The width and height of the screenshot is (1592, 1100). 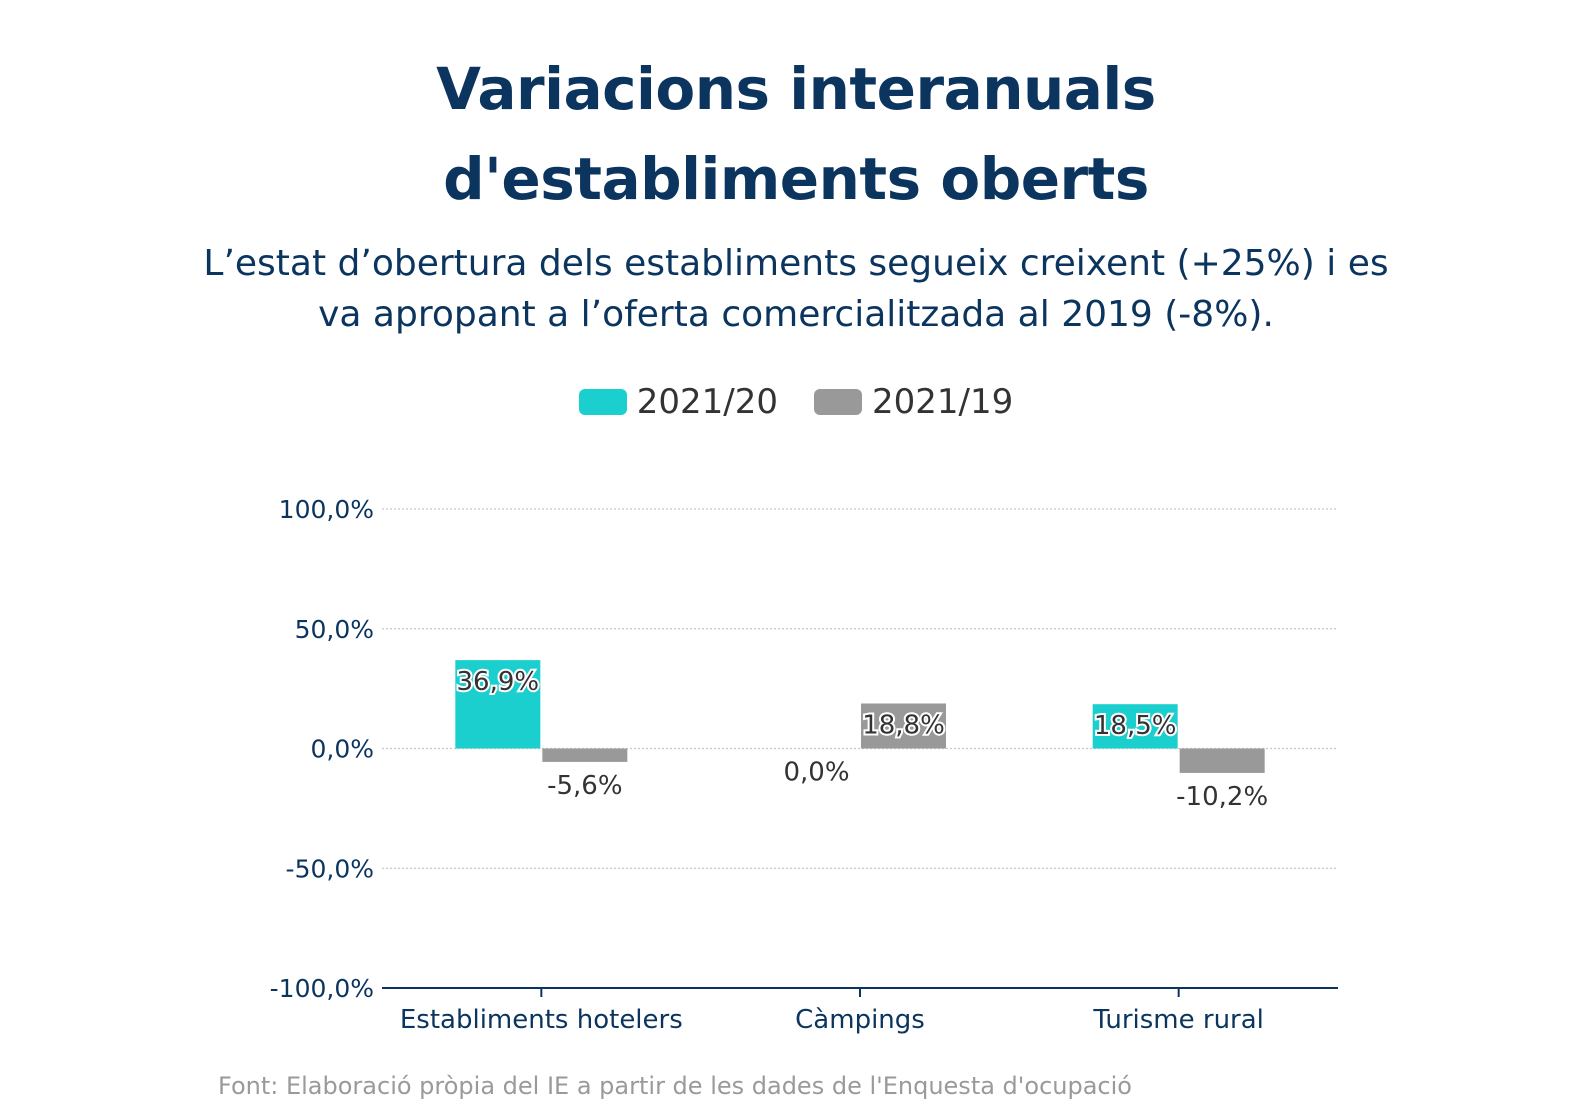 I want to click on data-label: 18,5%, so click(x=1135, y=726).